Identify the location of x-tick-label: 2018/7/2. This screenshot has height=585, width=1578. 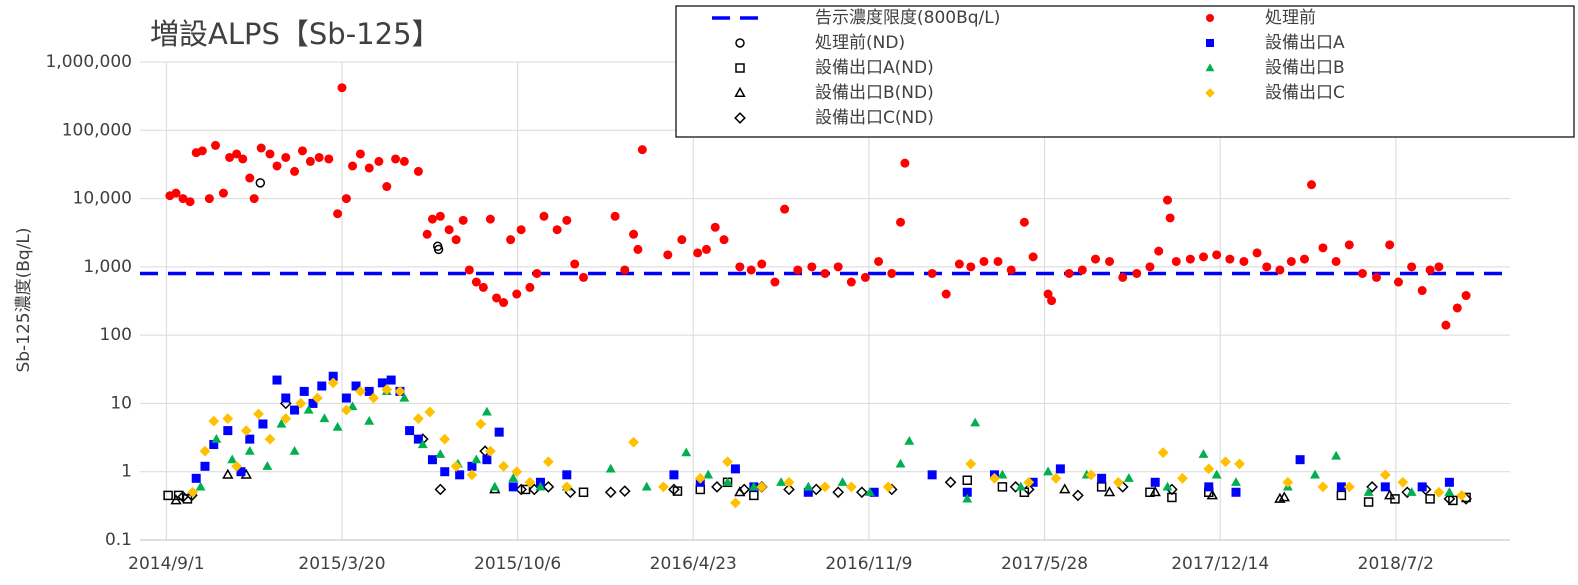
(1396, 564).